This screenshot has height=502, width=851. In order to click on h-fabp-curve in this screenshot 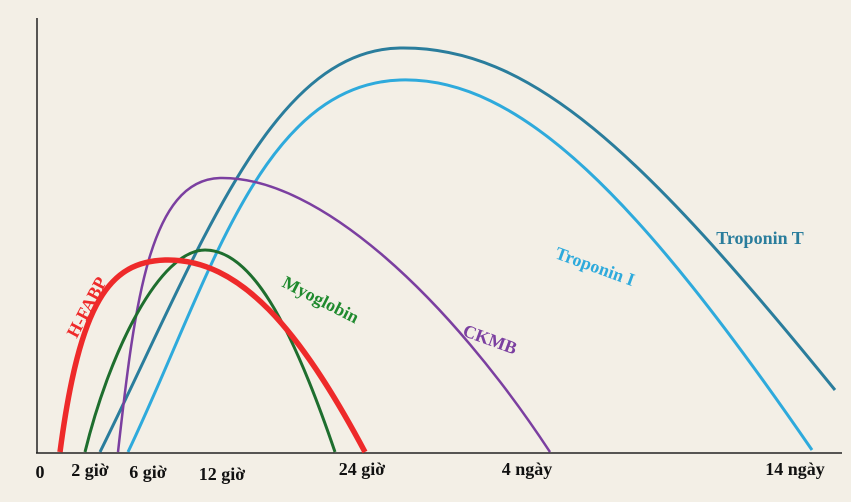, I will do `click(212, 355)`.